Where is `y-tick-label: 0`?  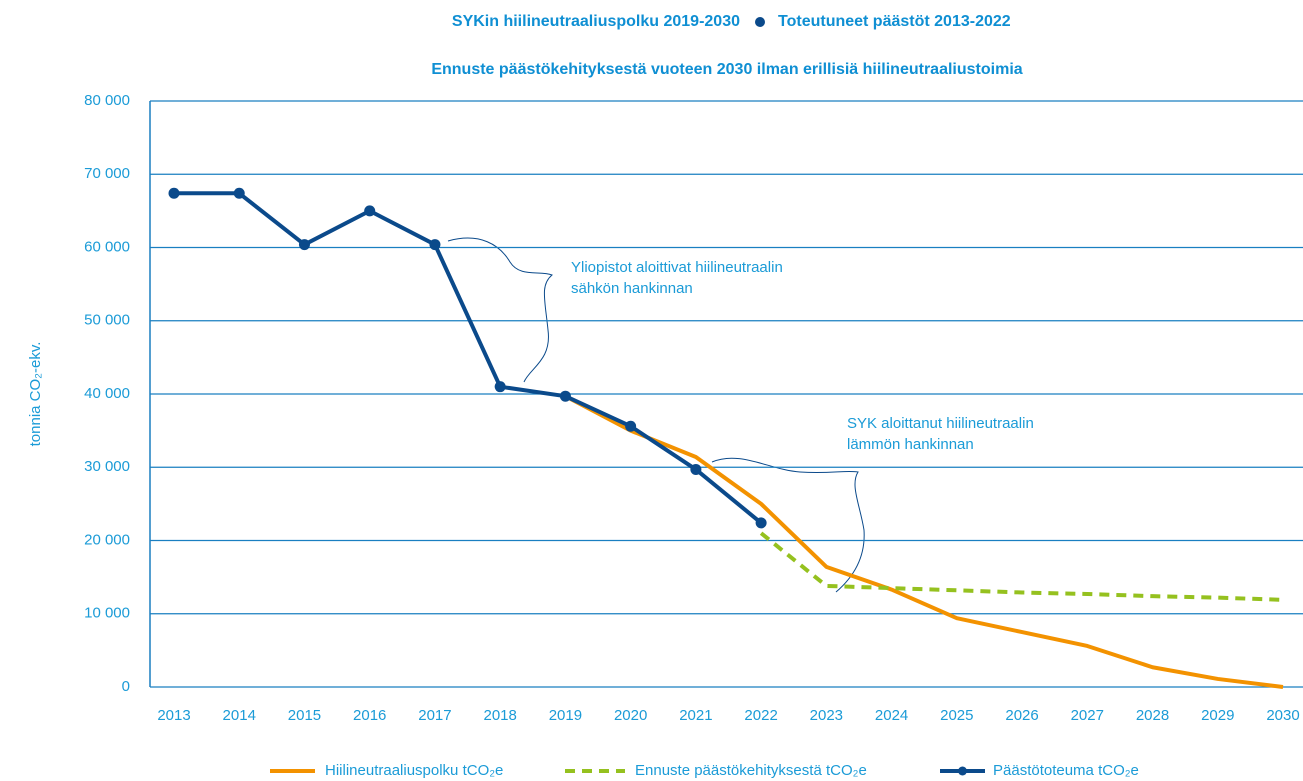
y-tick-label: 0 is located at coordinates (126, 686).